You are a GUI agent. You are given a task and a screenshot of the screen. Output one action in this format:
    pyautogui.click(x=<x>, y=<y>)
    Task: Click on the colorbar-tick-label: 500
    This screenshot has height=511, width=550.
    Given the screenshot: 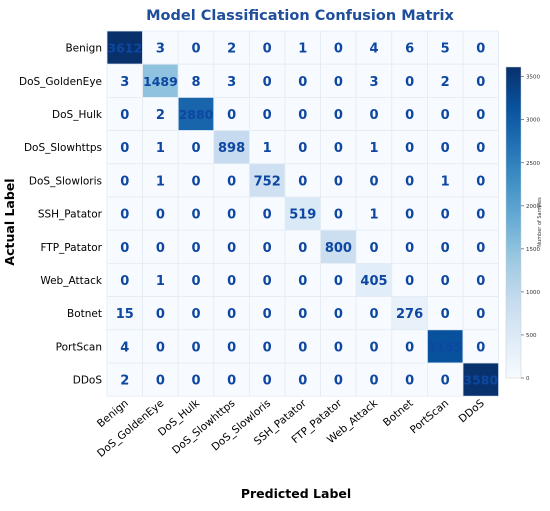 What is the action you would take?
    pyautogui.click(x=531, y=336)
    